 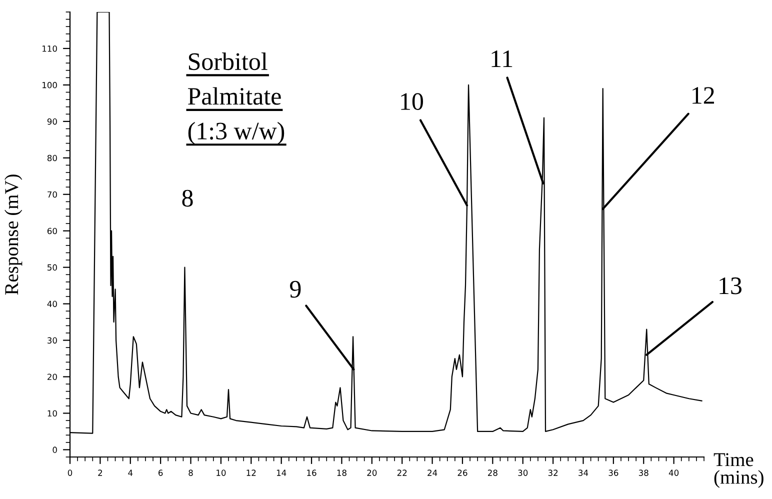 I want to click on annotation: 10, so click(x=412, y=101).